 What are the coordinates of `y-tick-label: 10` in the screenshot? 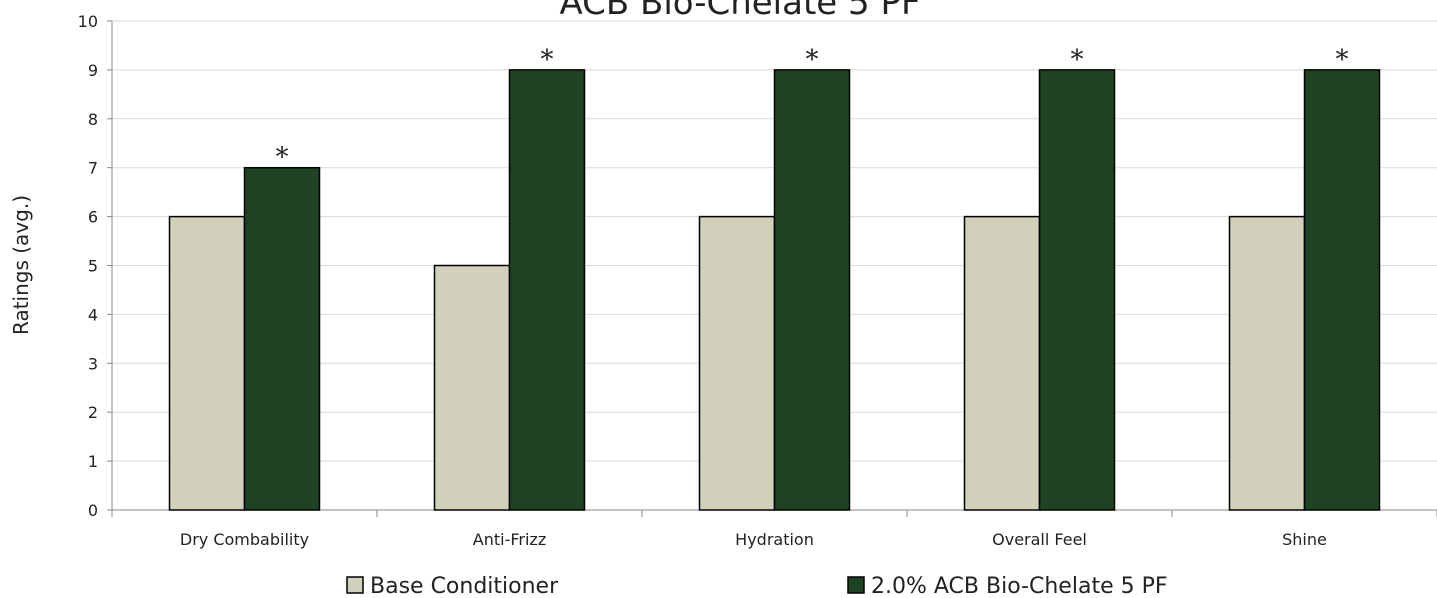 It's located at (88, 21).